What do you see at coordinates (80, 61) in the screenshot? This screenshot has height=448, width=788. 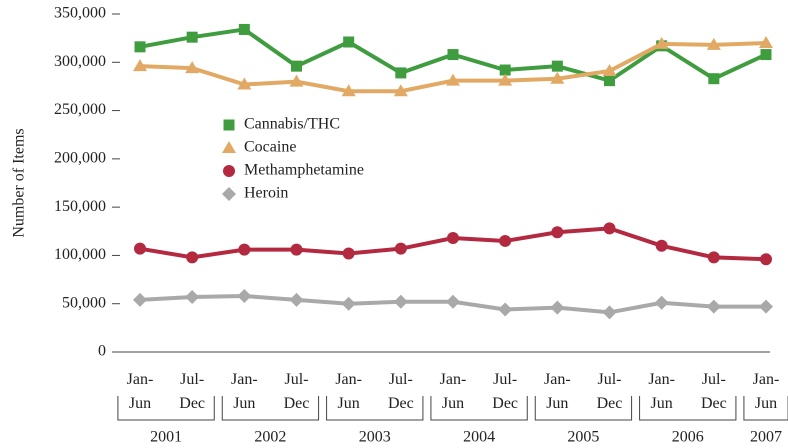 I see `y-tick-label: 300,000` at bounding box center [80, 61].